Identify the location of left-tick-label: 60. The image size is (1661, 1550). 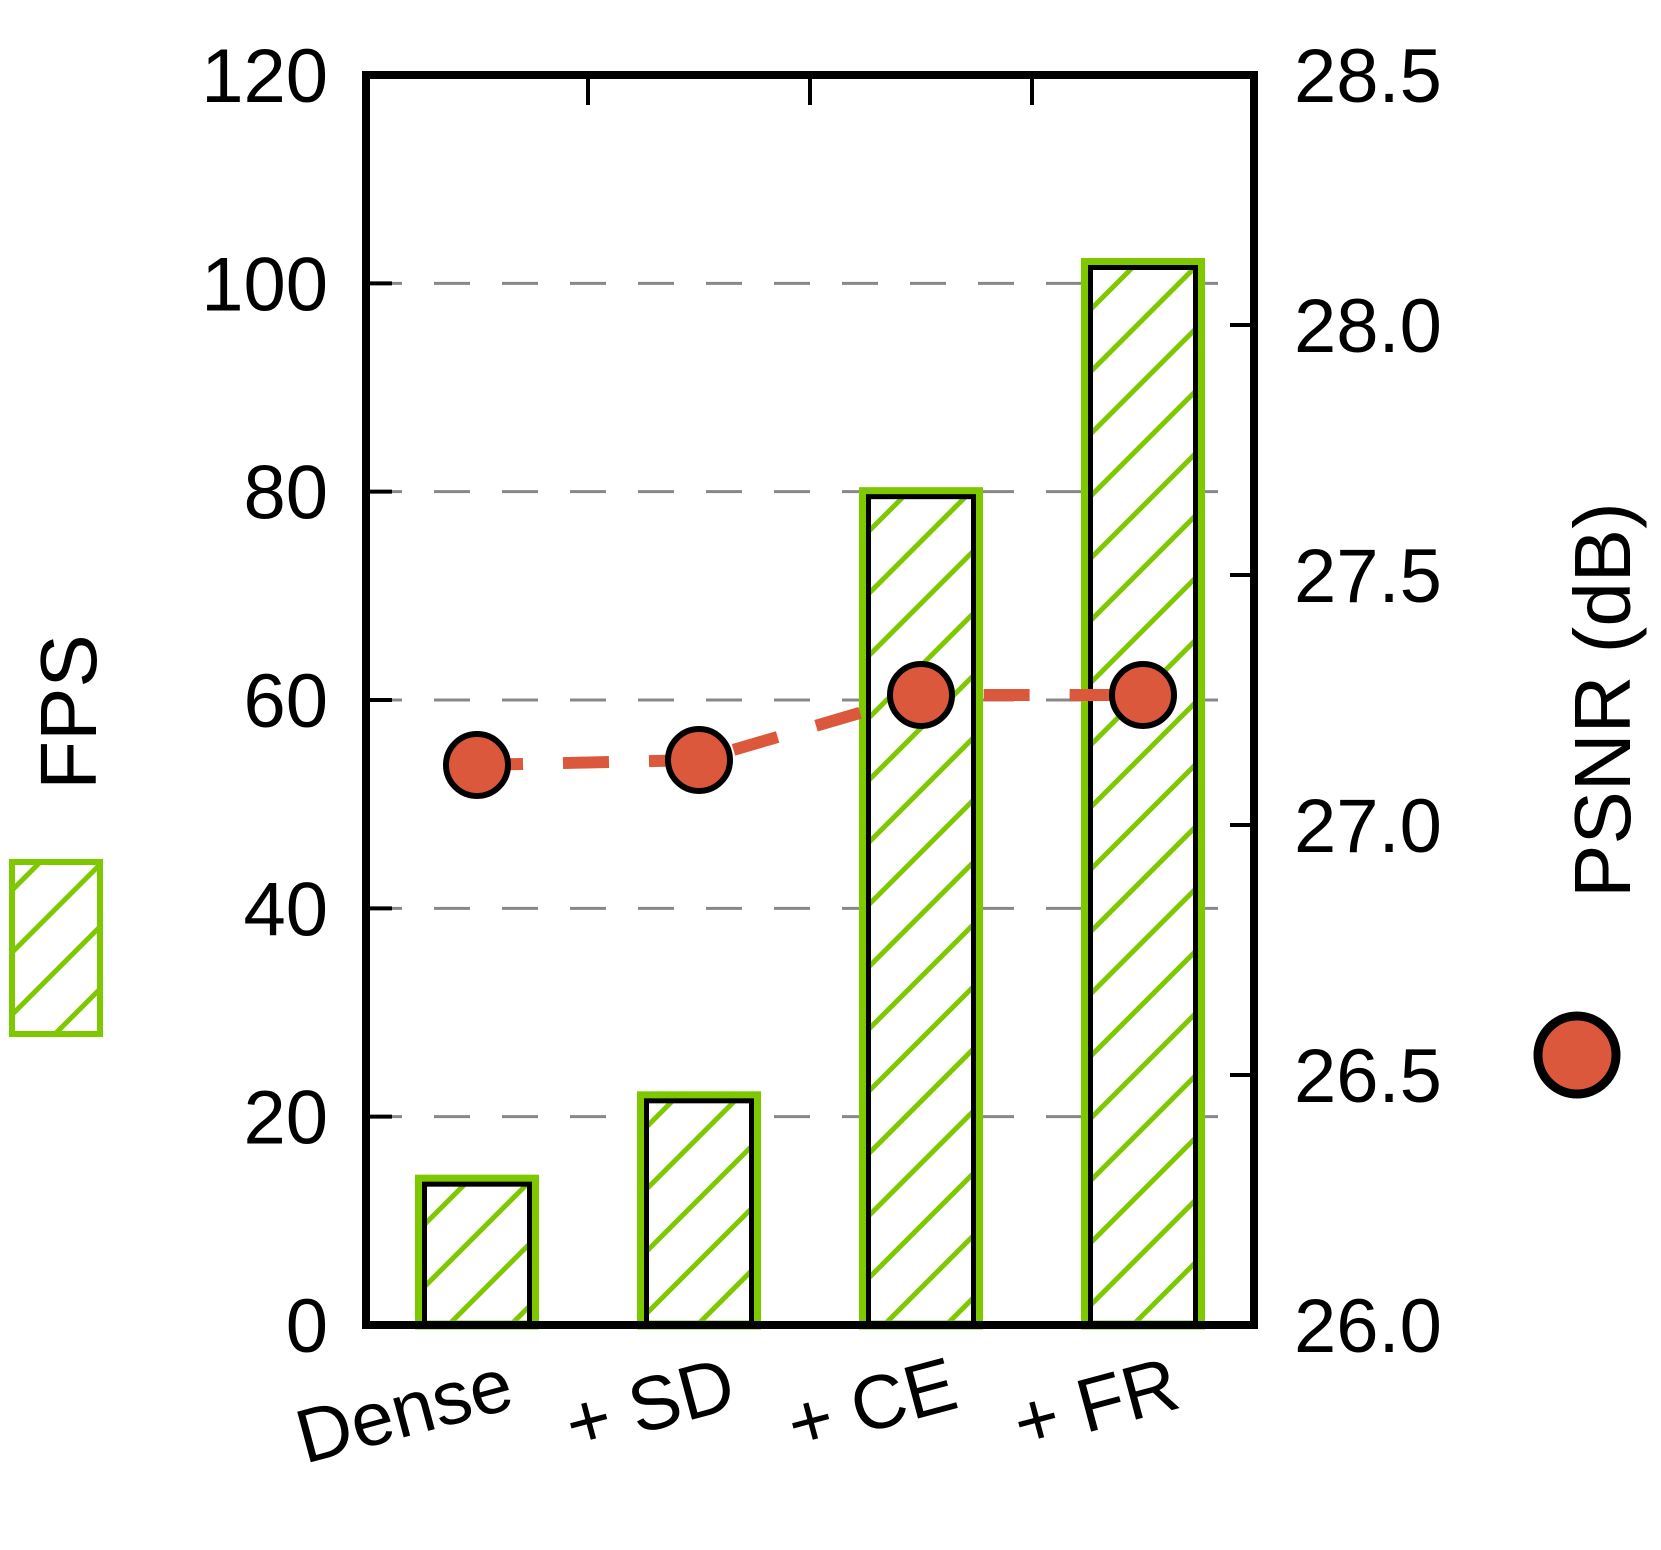
(285, 701).